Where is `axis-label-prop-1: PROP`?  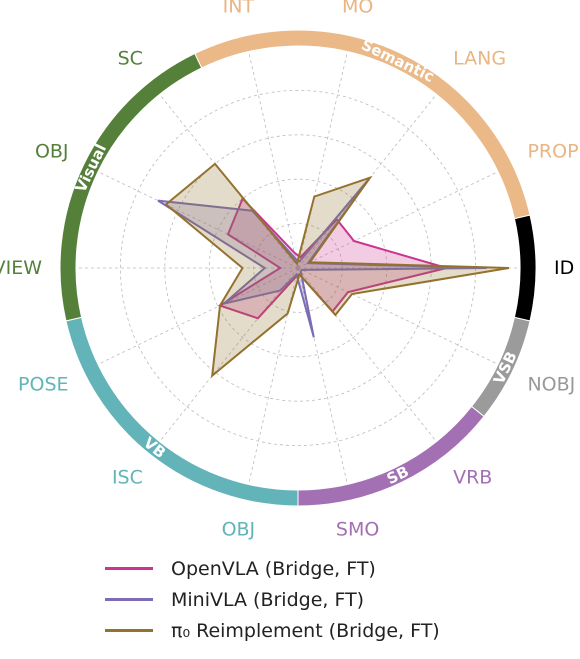 axis-label-prop-1: PROP is located at coordinates (552, 152).